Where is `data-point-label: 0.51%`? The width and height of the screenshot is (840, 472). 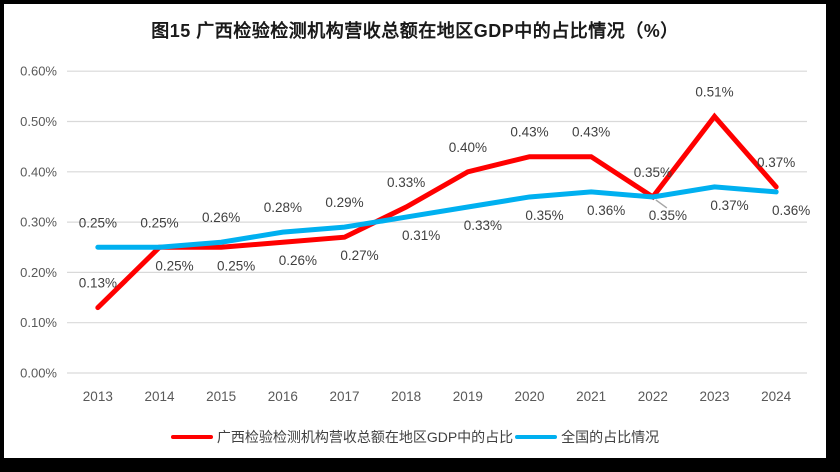
data-point-label: 0.51% is located at coordinates (714, 91).